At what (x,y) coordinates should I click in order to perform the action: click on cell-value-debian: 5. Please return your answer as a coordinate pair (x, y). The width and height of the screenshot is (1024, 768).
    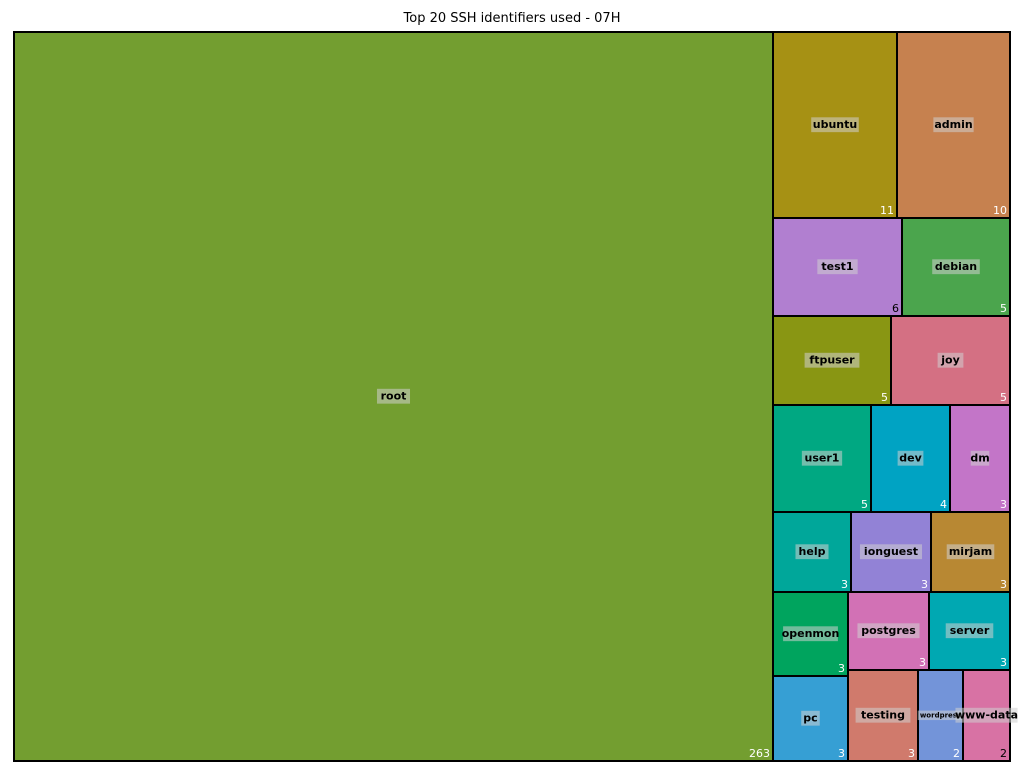
    Looking at the image, I should click on (1003, 308).